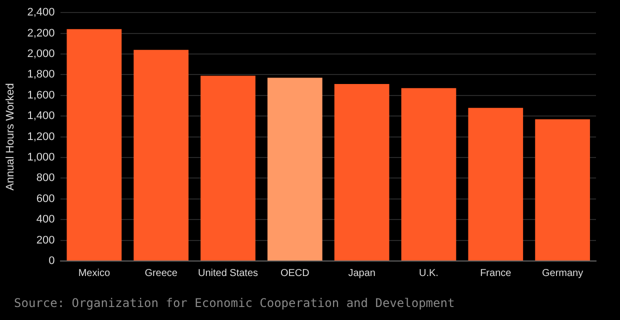  Describe the element at coordinates (45, 220) in the screenshot. I see `y-tick-label: 400` at that location.